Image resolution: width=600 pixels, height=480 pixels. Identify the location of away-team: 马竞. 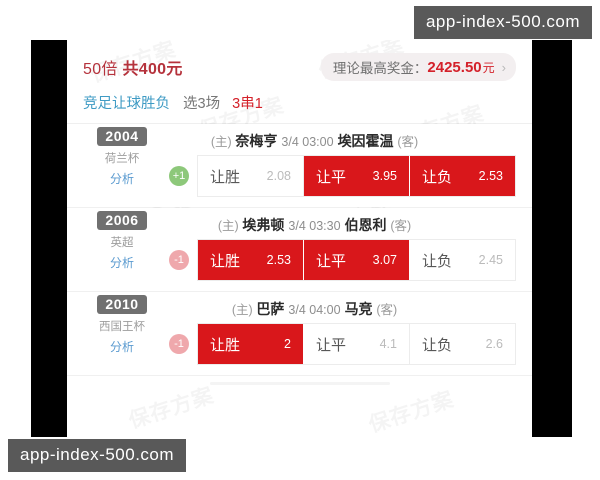
(358, 309).